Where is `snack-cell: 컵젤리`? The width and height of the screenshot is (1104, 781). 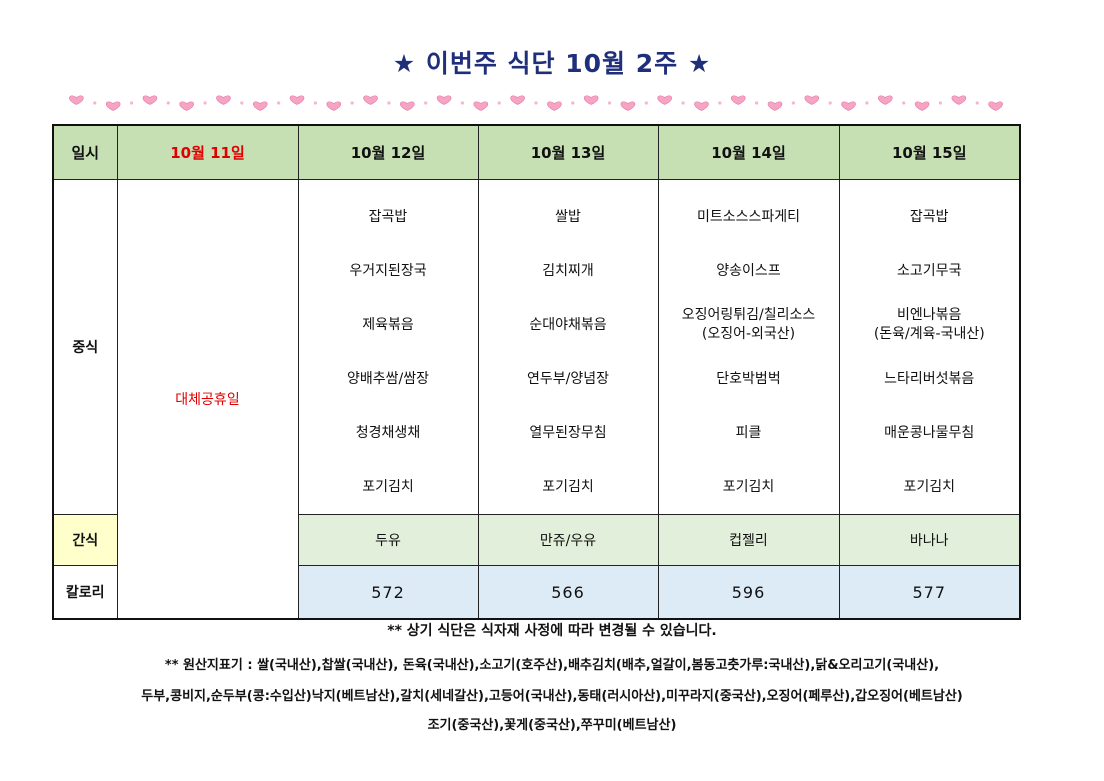
snack-cell: 컵젤리 is located at coordinates (748, 540).